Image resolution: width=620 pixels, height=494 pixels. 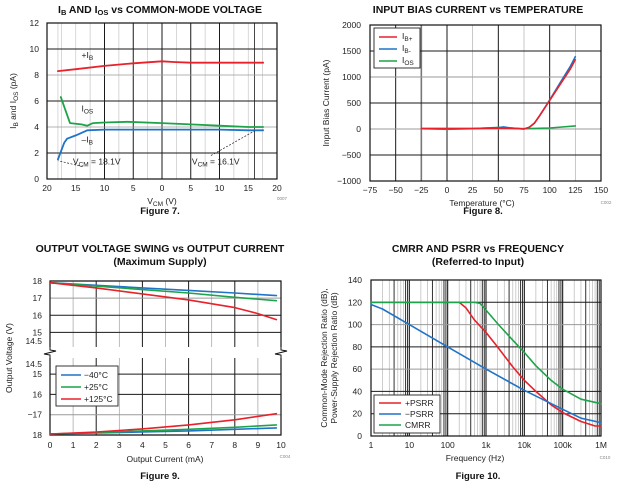 What do you see at coordinates (524, 190) in the screenshot?
I see `x-tick-label: 75` at bounding box center [524, 190].